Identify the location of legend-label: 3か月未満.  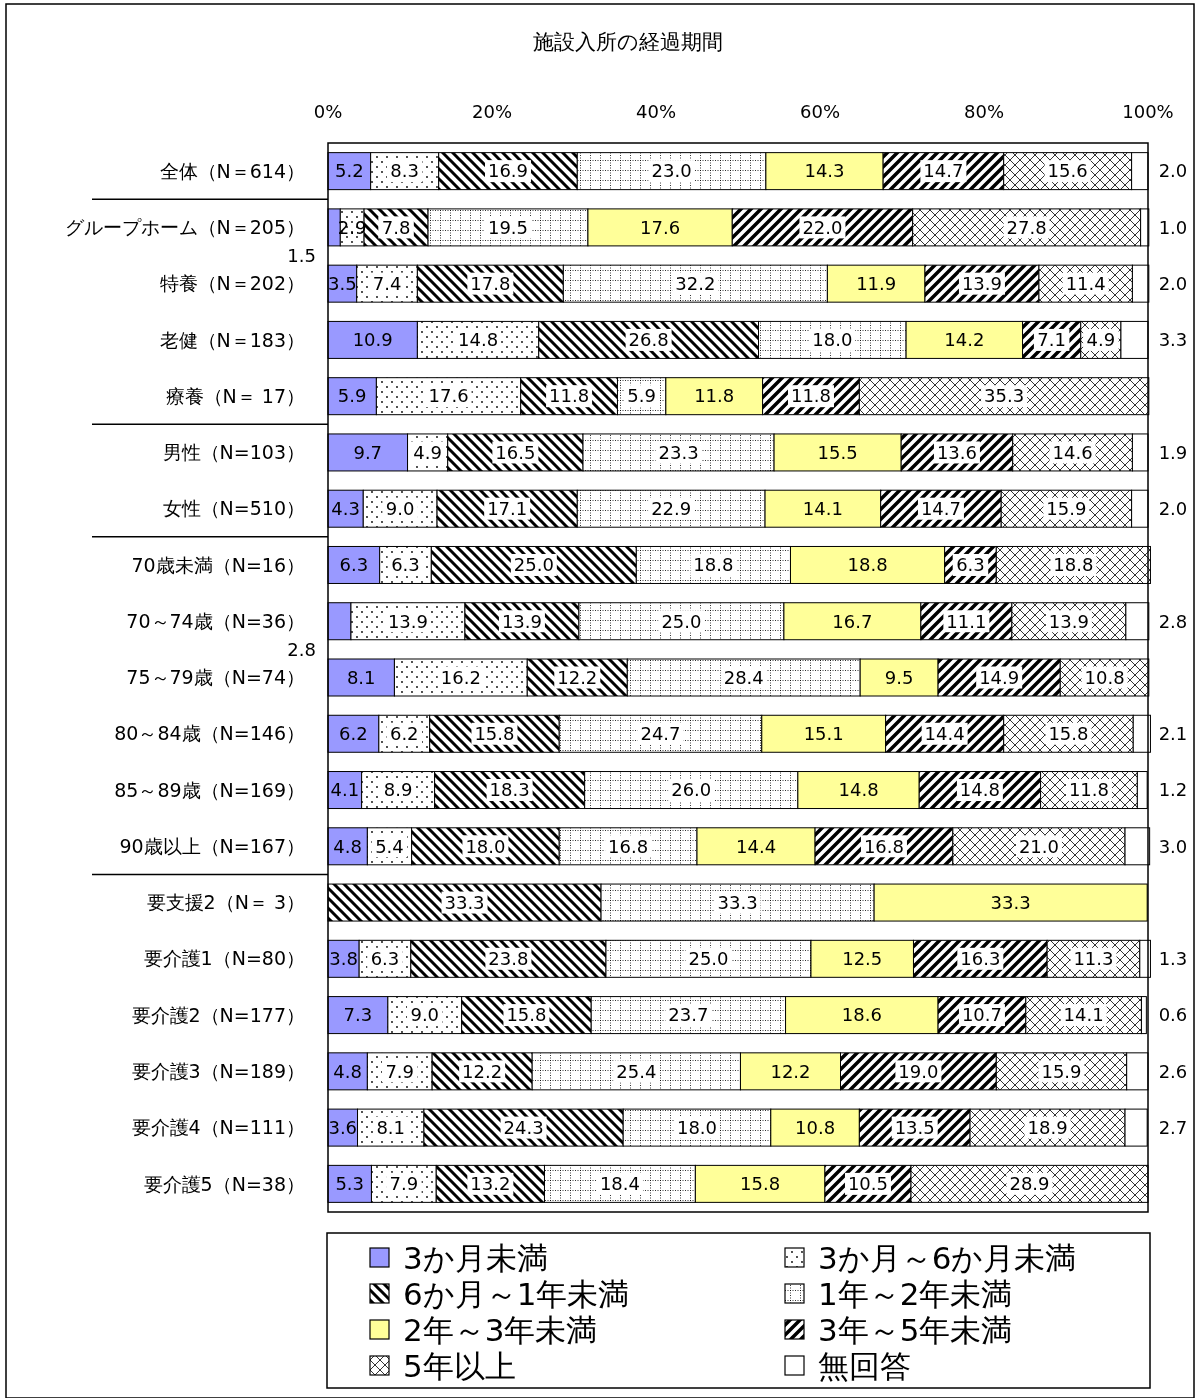
(475, 1258).